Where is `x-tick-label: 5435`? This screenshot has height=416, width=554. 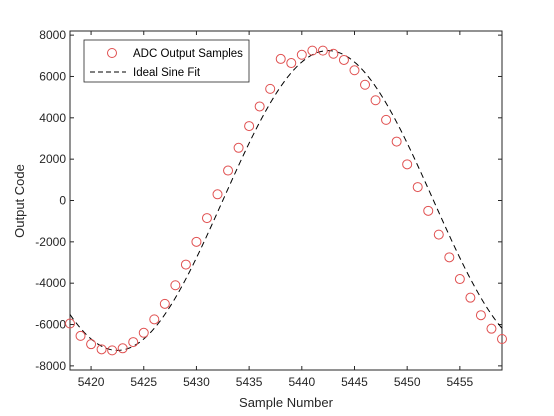
x-tick-label: 5435 is located at coordinates (249, 382).